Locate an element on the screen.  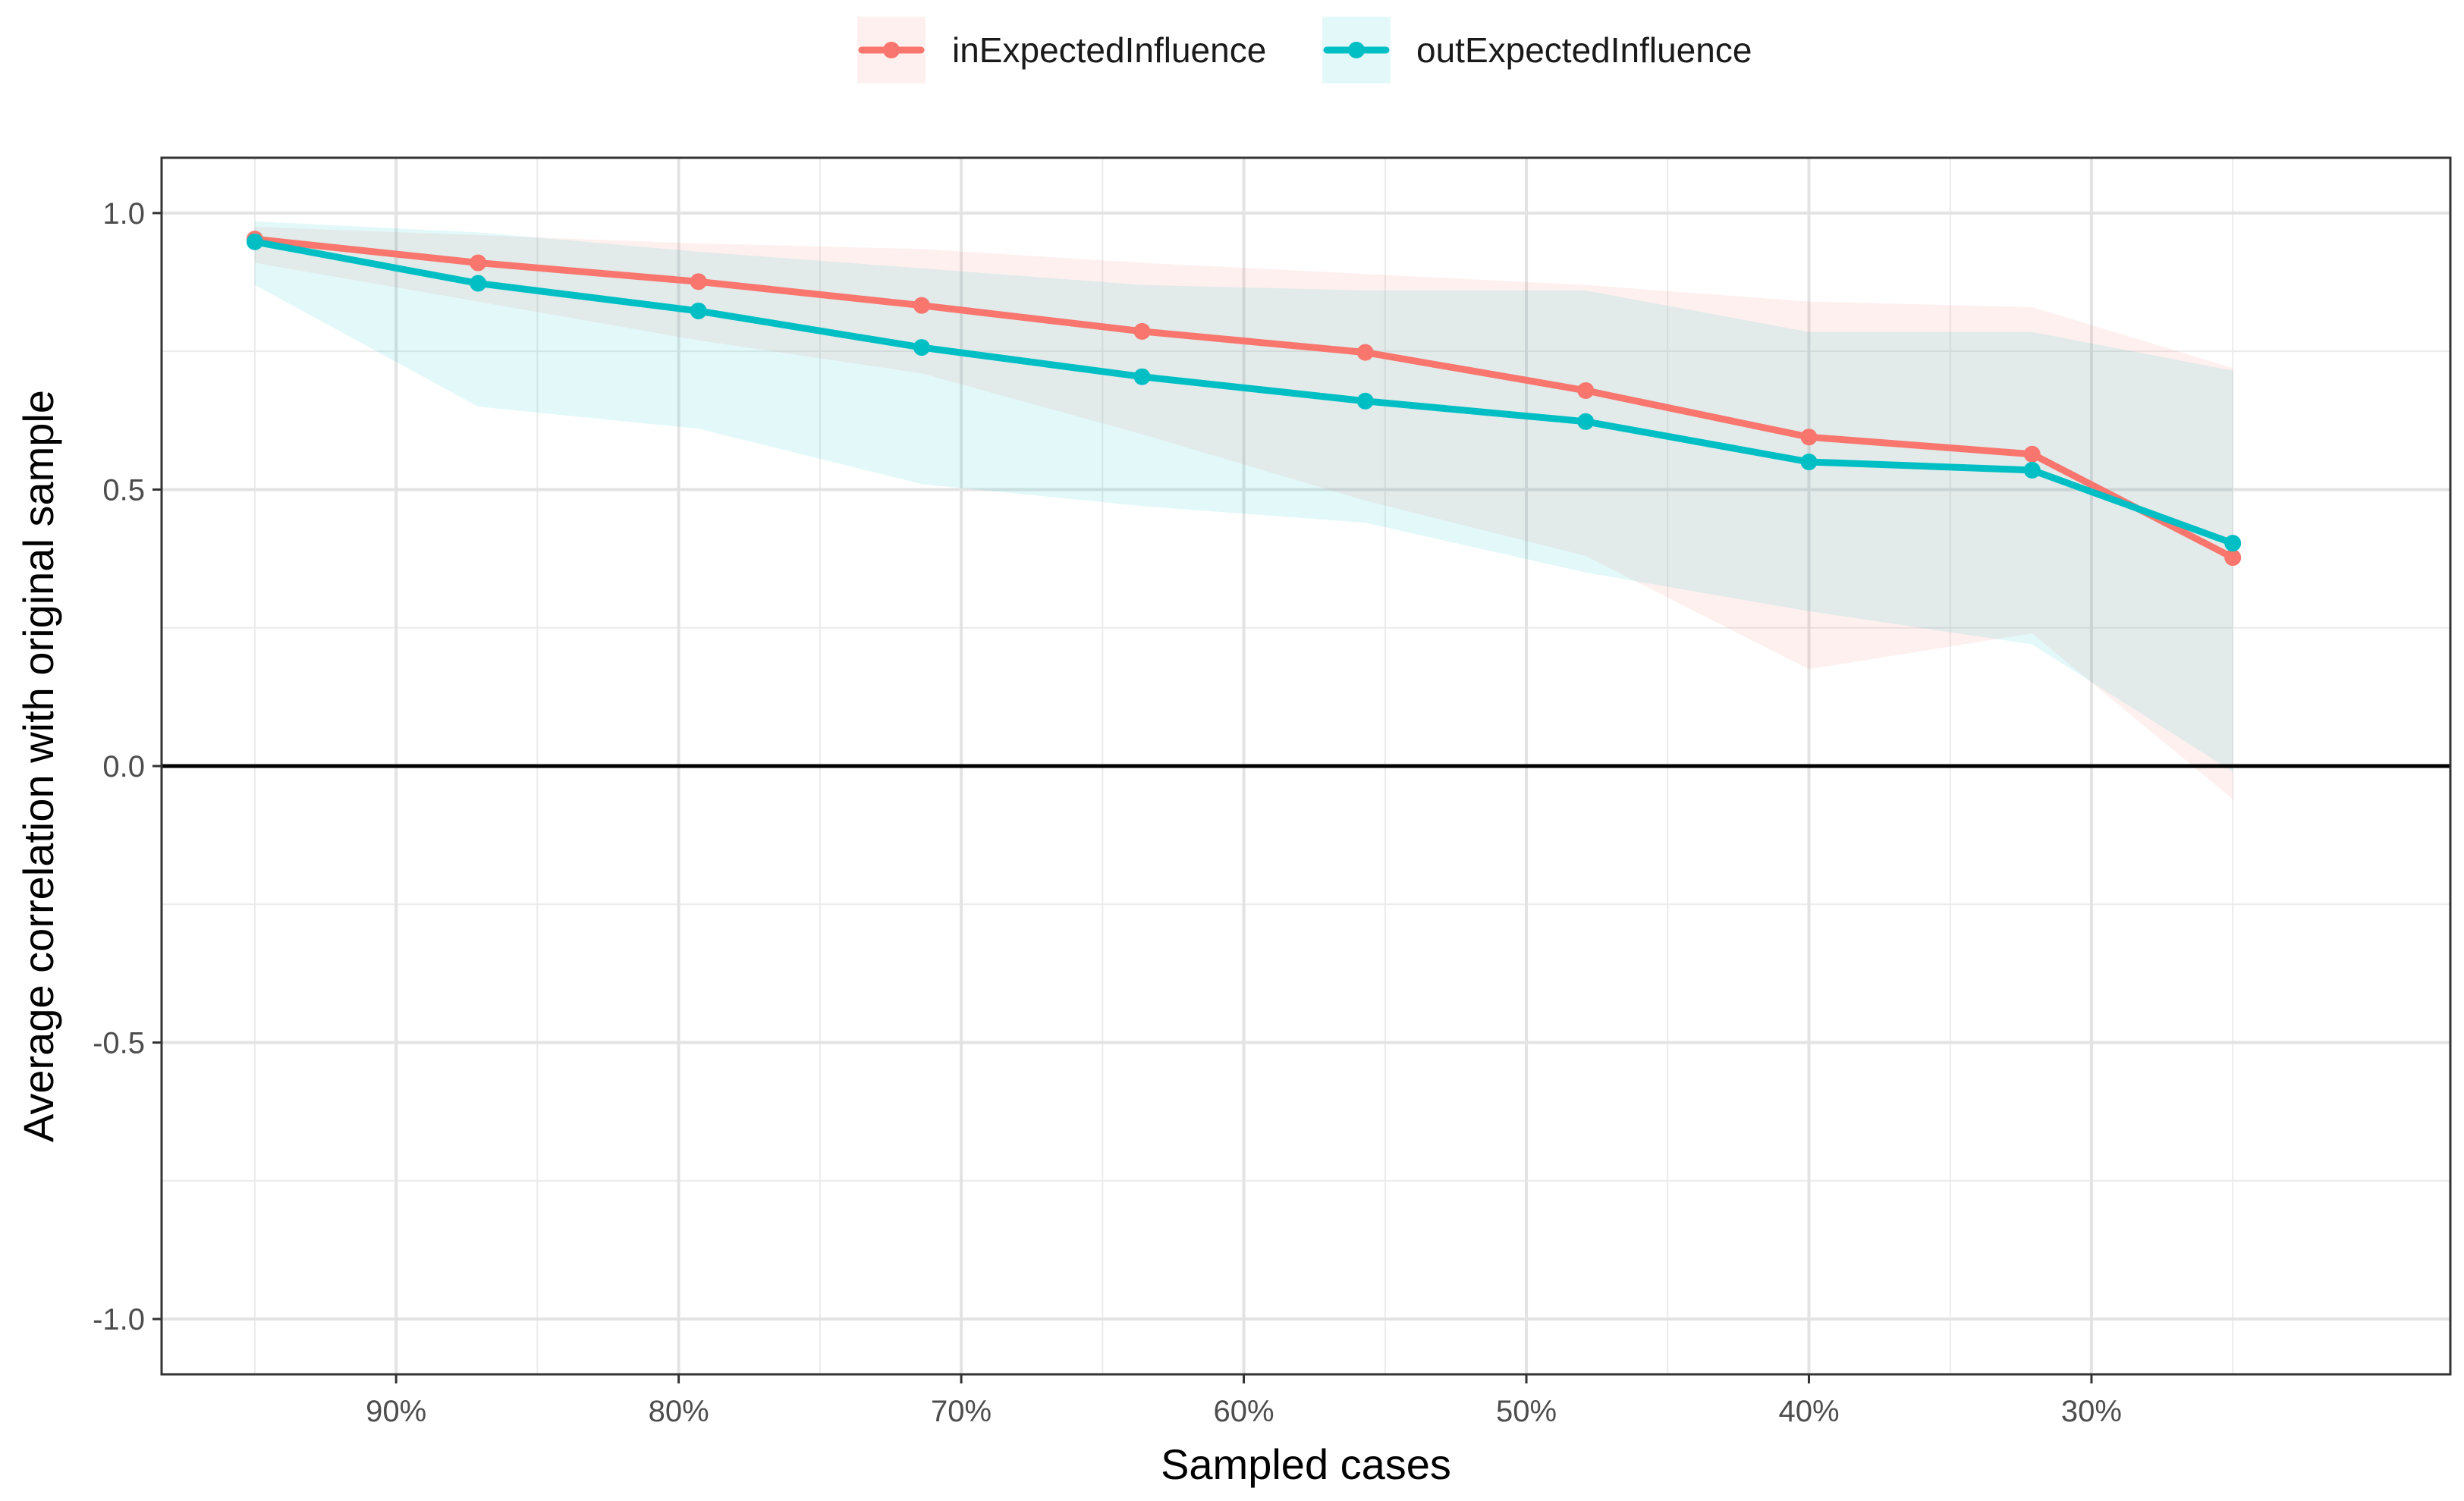
y-tick-label: 0.5 is located at coordinates (123, 490).